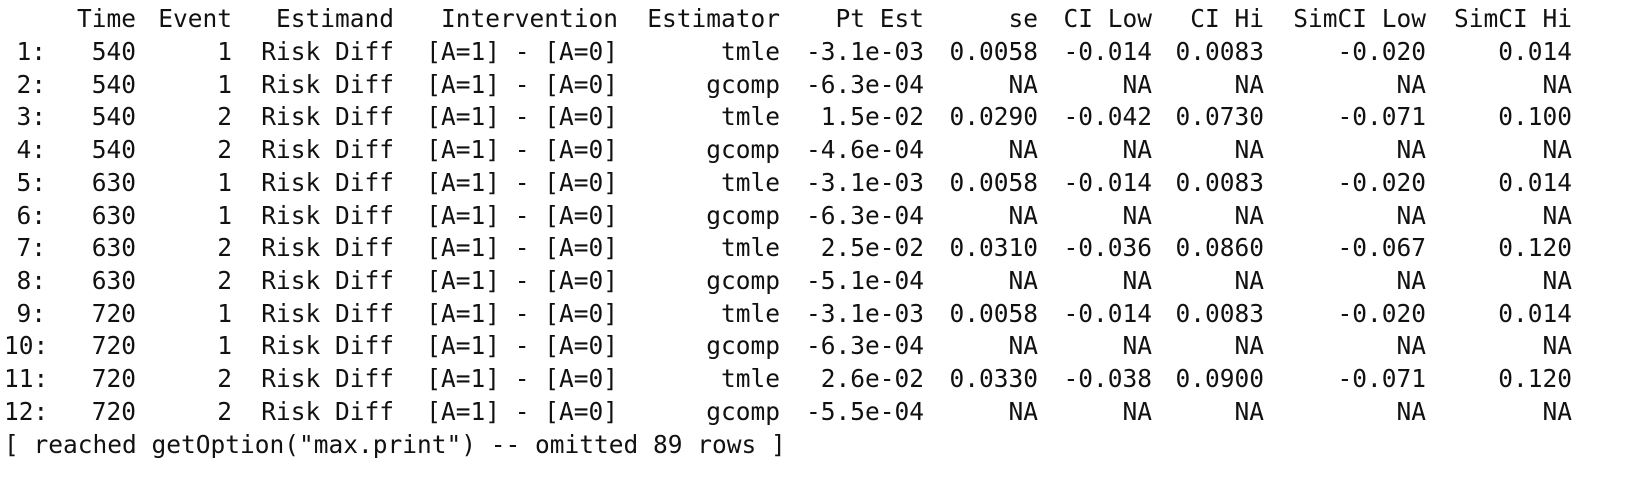 This screenshot has height=480, width=1632. Describe the element at coordinates (1512, 18) in the screenshot. I see `header-simci-hi: SimCI Hi` at that location.